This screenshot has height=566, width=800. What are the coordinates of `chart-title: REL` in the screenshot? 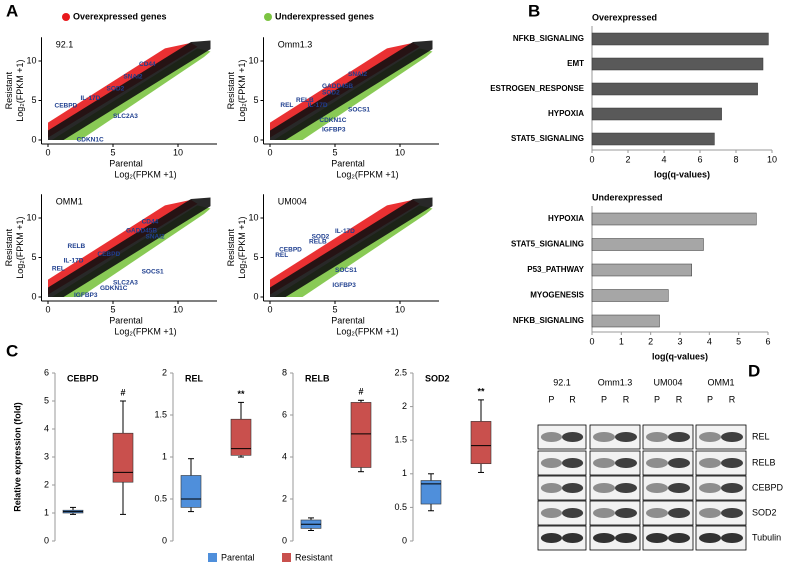 It's located at (194, 378).